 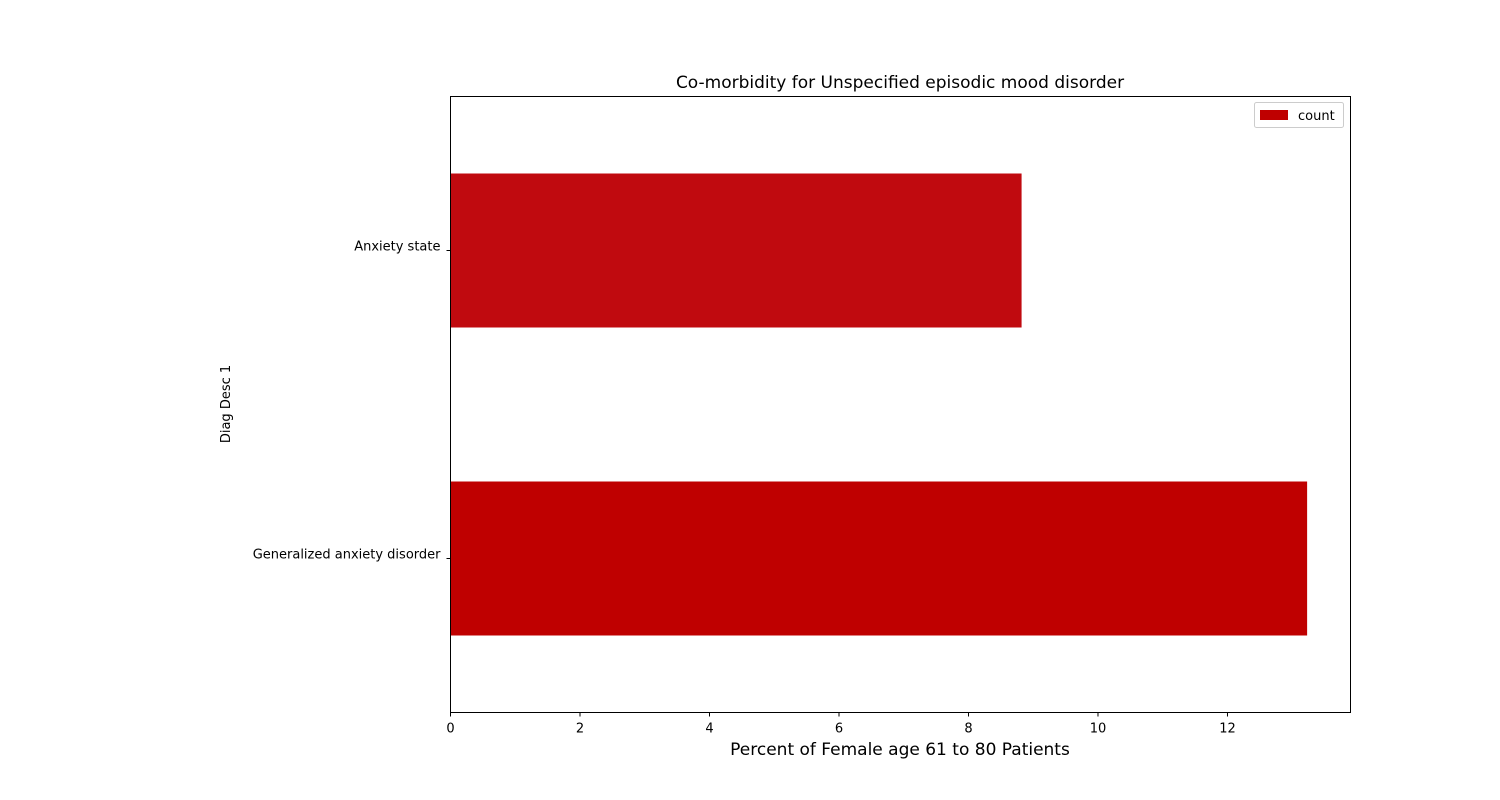 What do you see at coordinates (900, 750) in the screenshot?
I see `x-axis-title: Percent of Female age 61 to 80 Patients` at bounding box center [900, 750].